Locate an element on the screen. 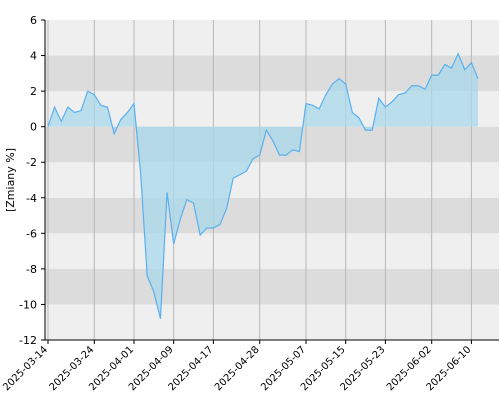 The width and height of the screenshot is (500, 404). y-tick-label: 2 is located at coordinates (33, 91).